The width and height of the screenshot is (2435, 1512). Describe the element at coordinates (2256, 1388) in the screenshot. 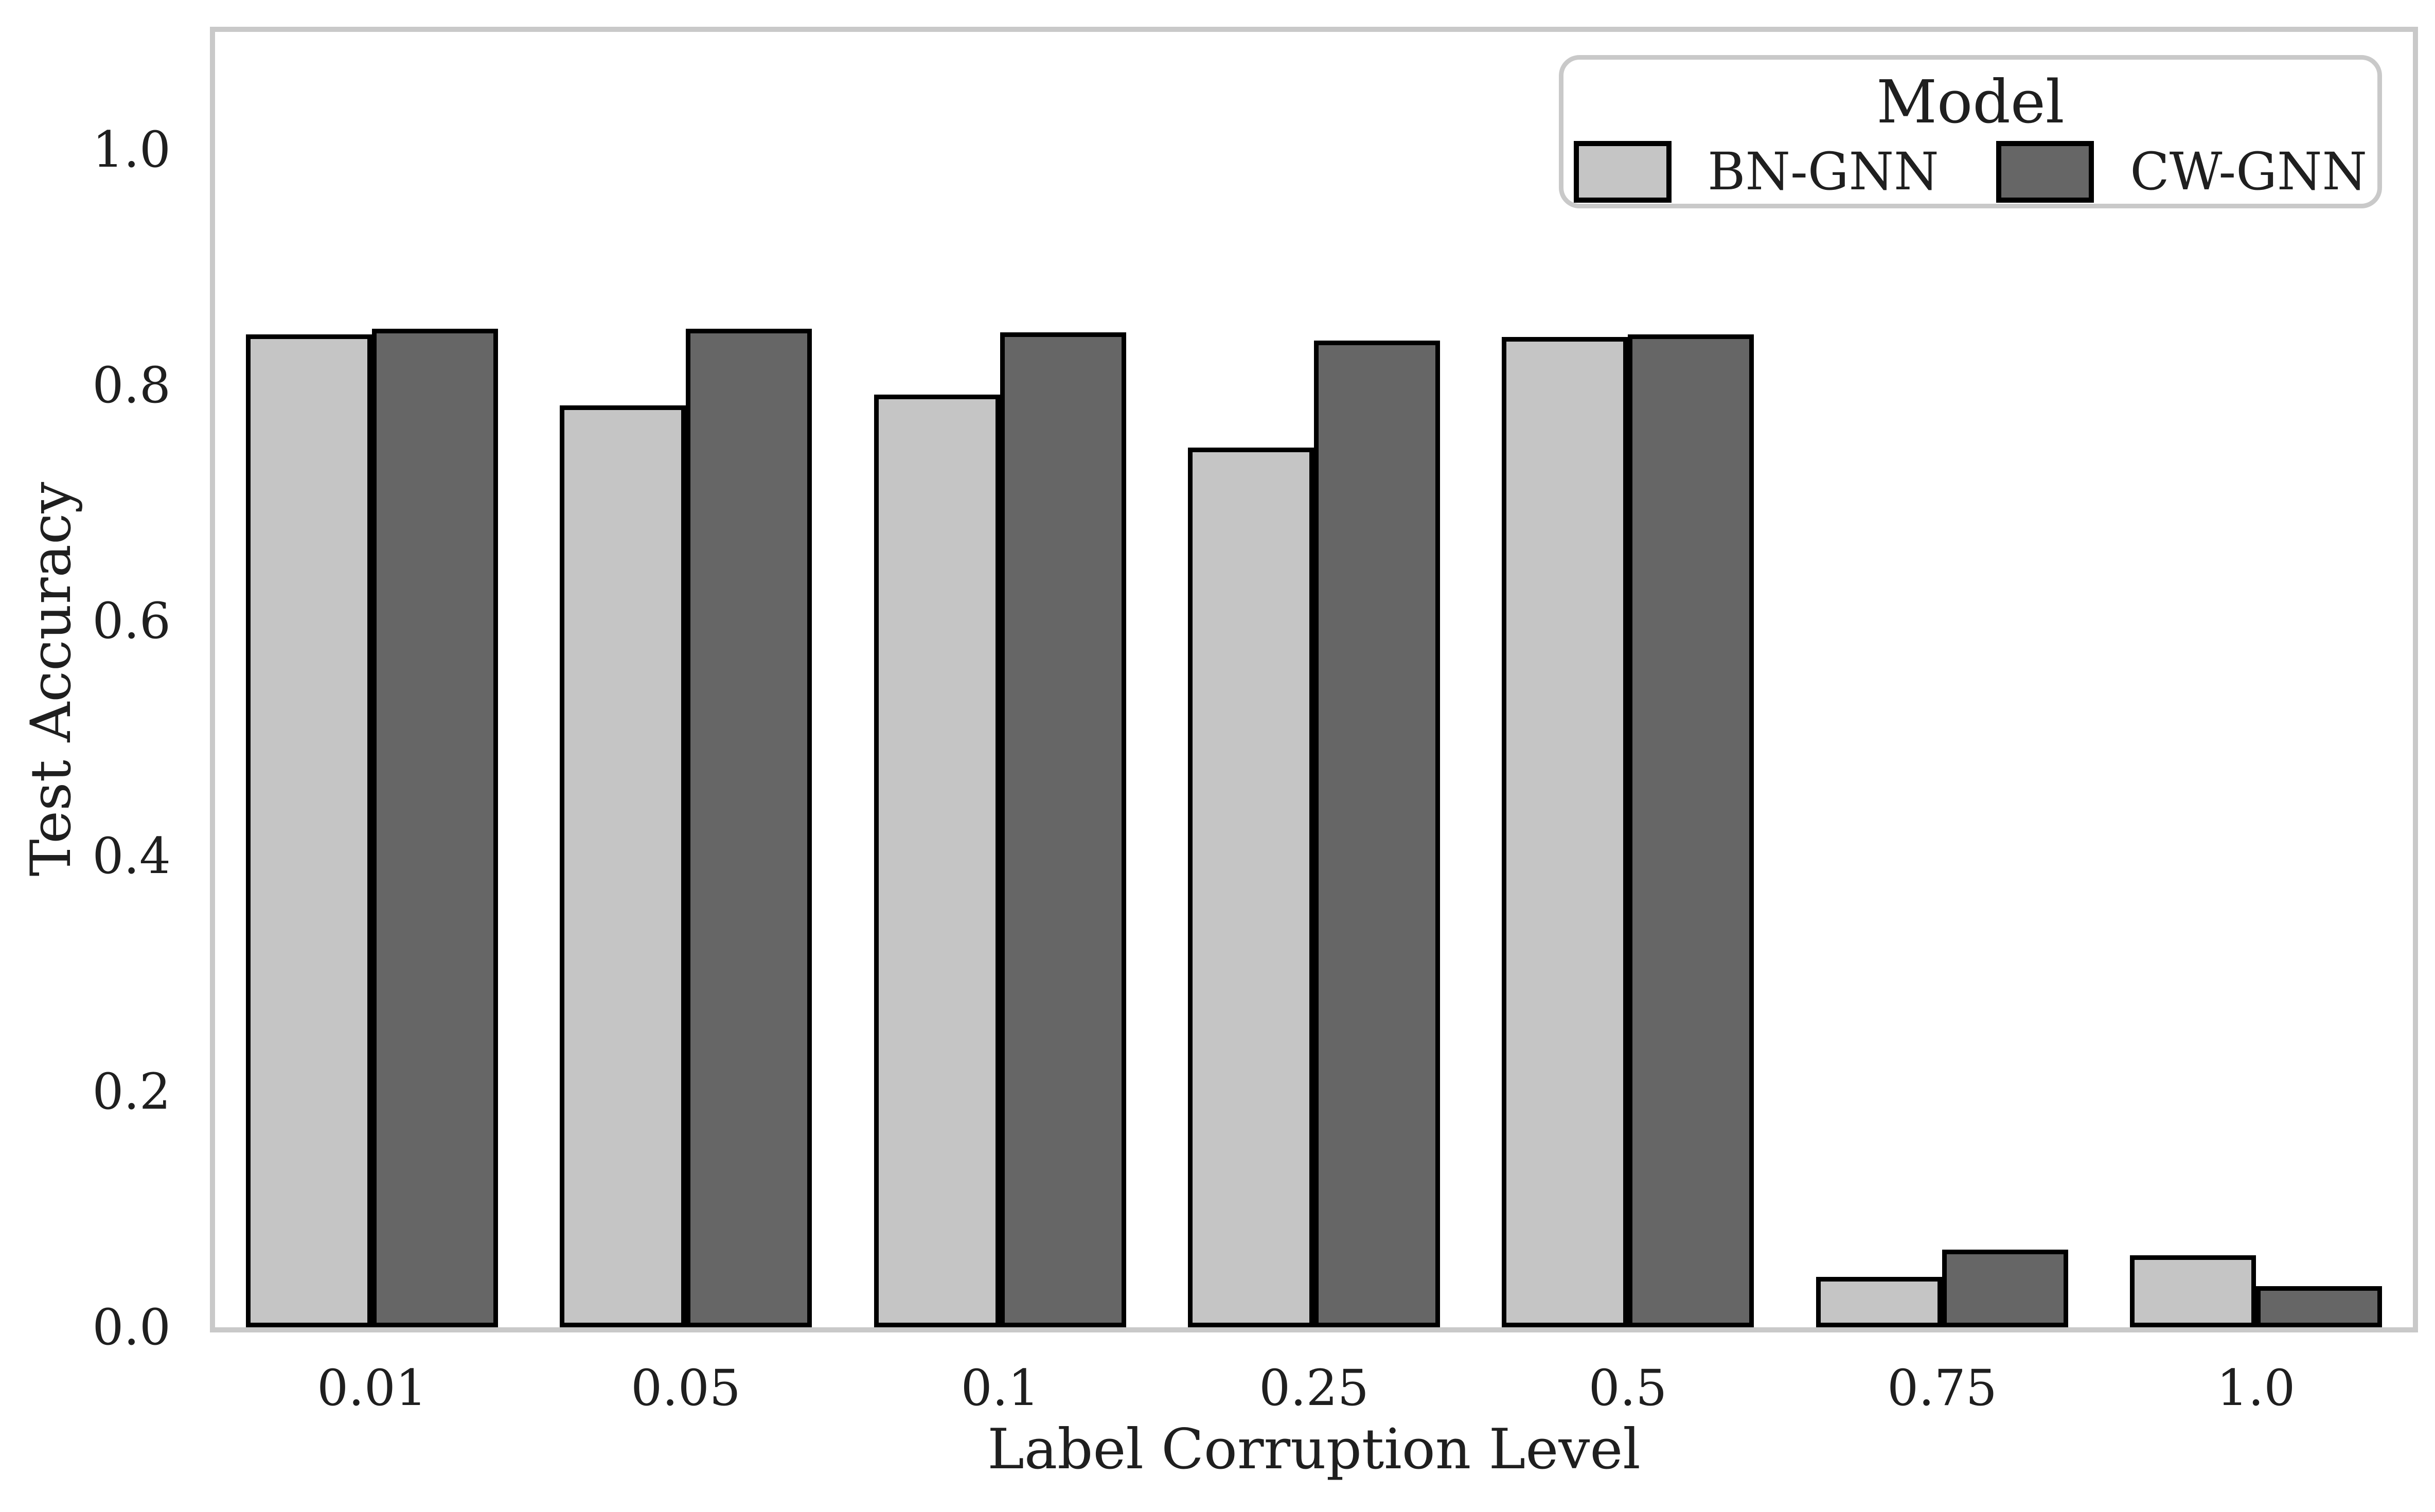

I see `x-tick-label-1.0: 1.0` at that location.